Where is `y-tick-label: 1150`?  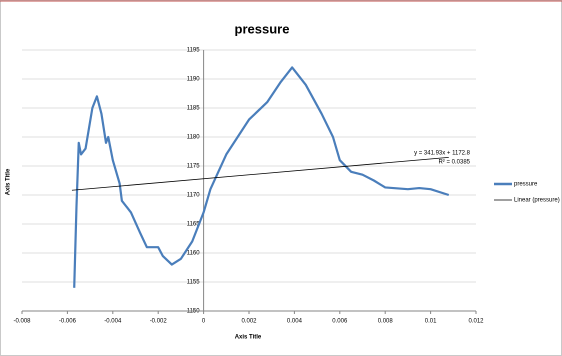 y-tick-label: 1150 is located at coordinates (194, 312).